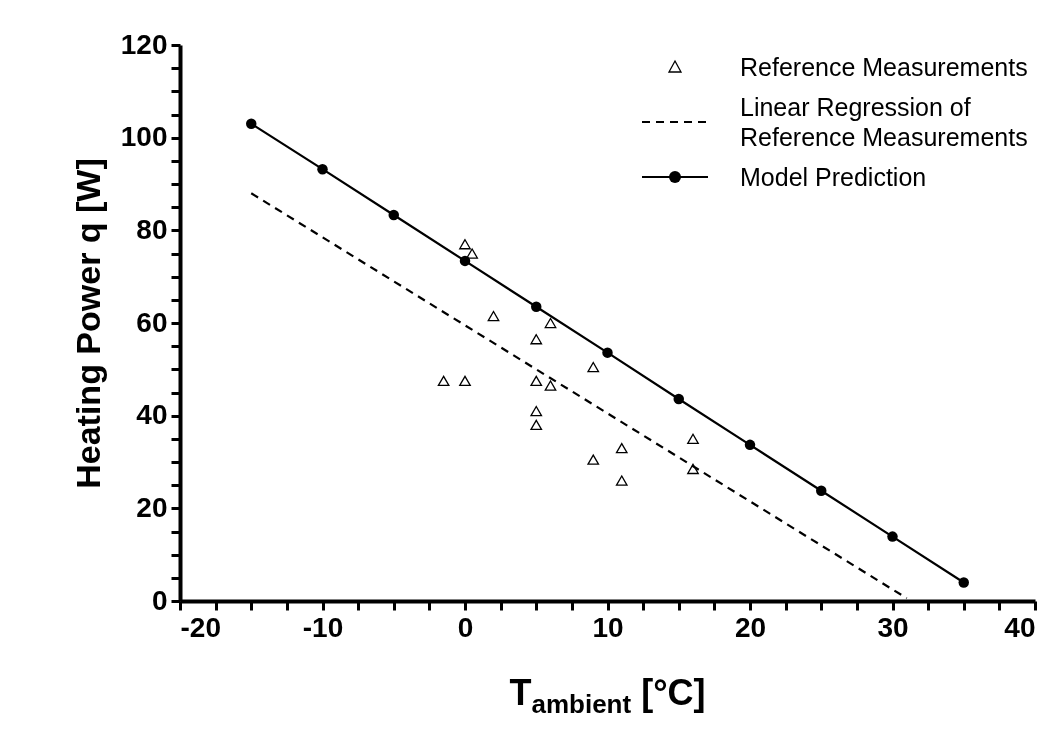  I want to click on y-tick-label: 100, so click(144, 137).